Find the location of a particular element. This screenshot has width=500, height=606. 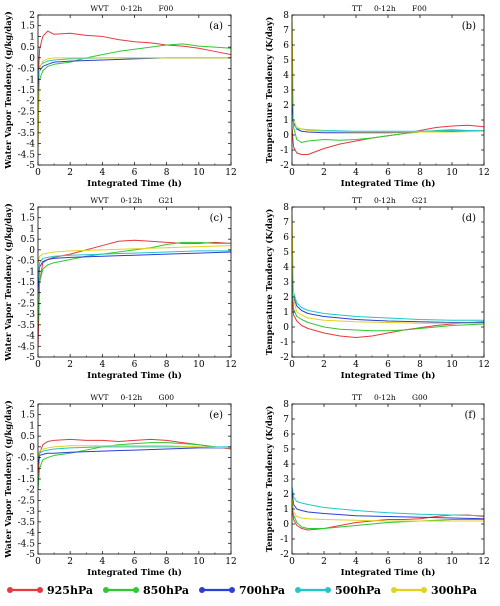

legend-item: 500hPa is located at coordinates (338, 590).